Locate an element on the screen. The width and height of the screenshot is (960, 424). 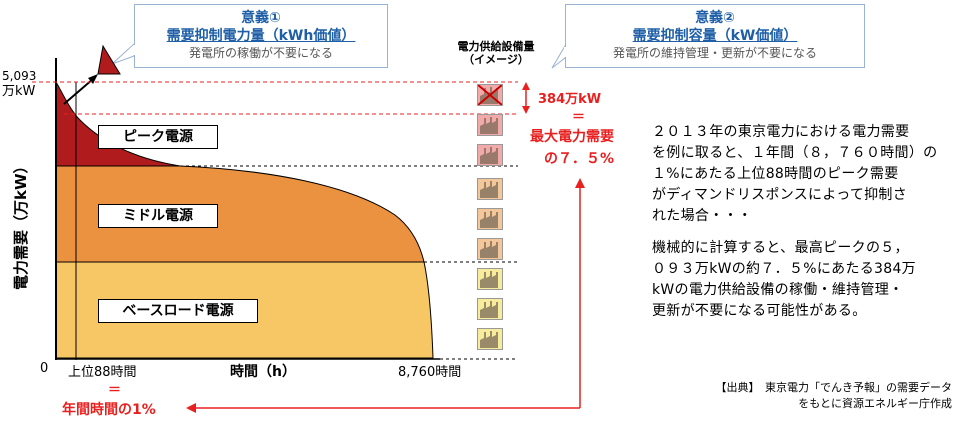
label-base: ベースロード電源 is located at coordinates (178, 311).